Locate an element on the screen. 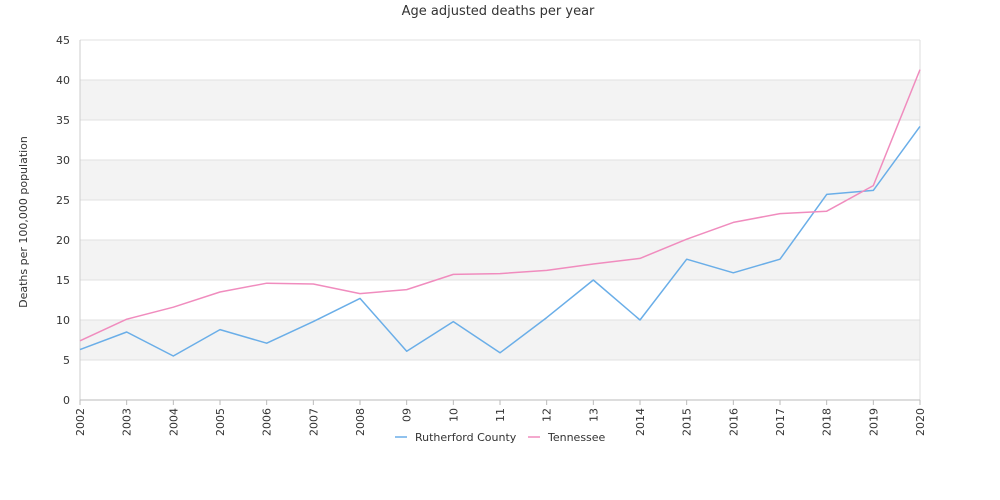 The width and height of the screenshot is (1000, 500). legend-item: Rutherford County is located at coordinates (456, 437).